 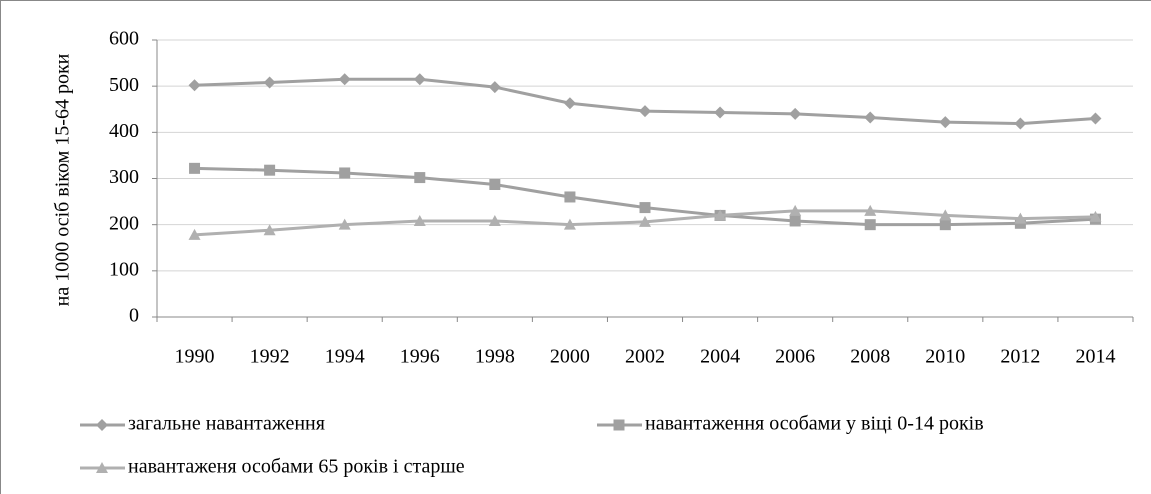 I want to click on y-tick-label: 100, so click(x=124, y=269).